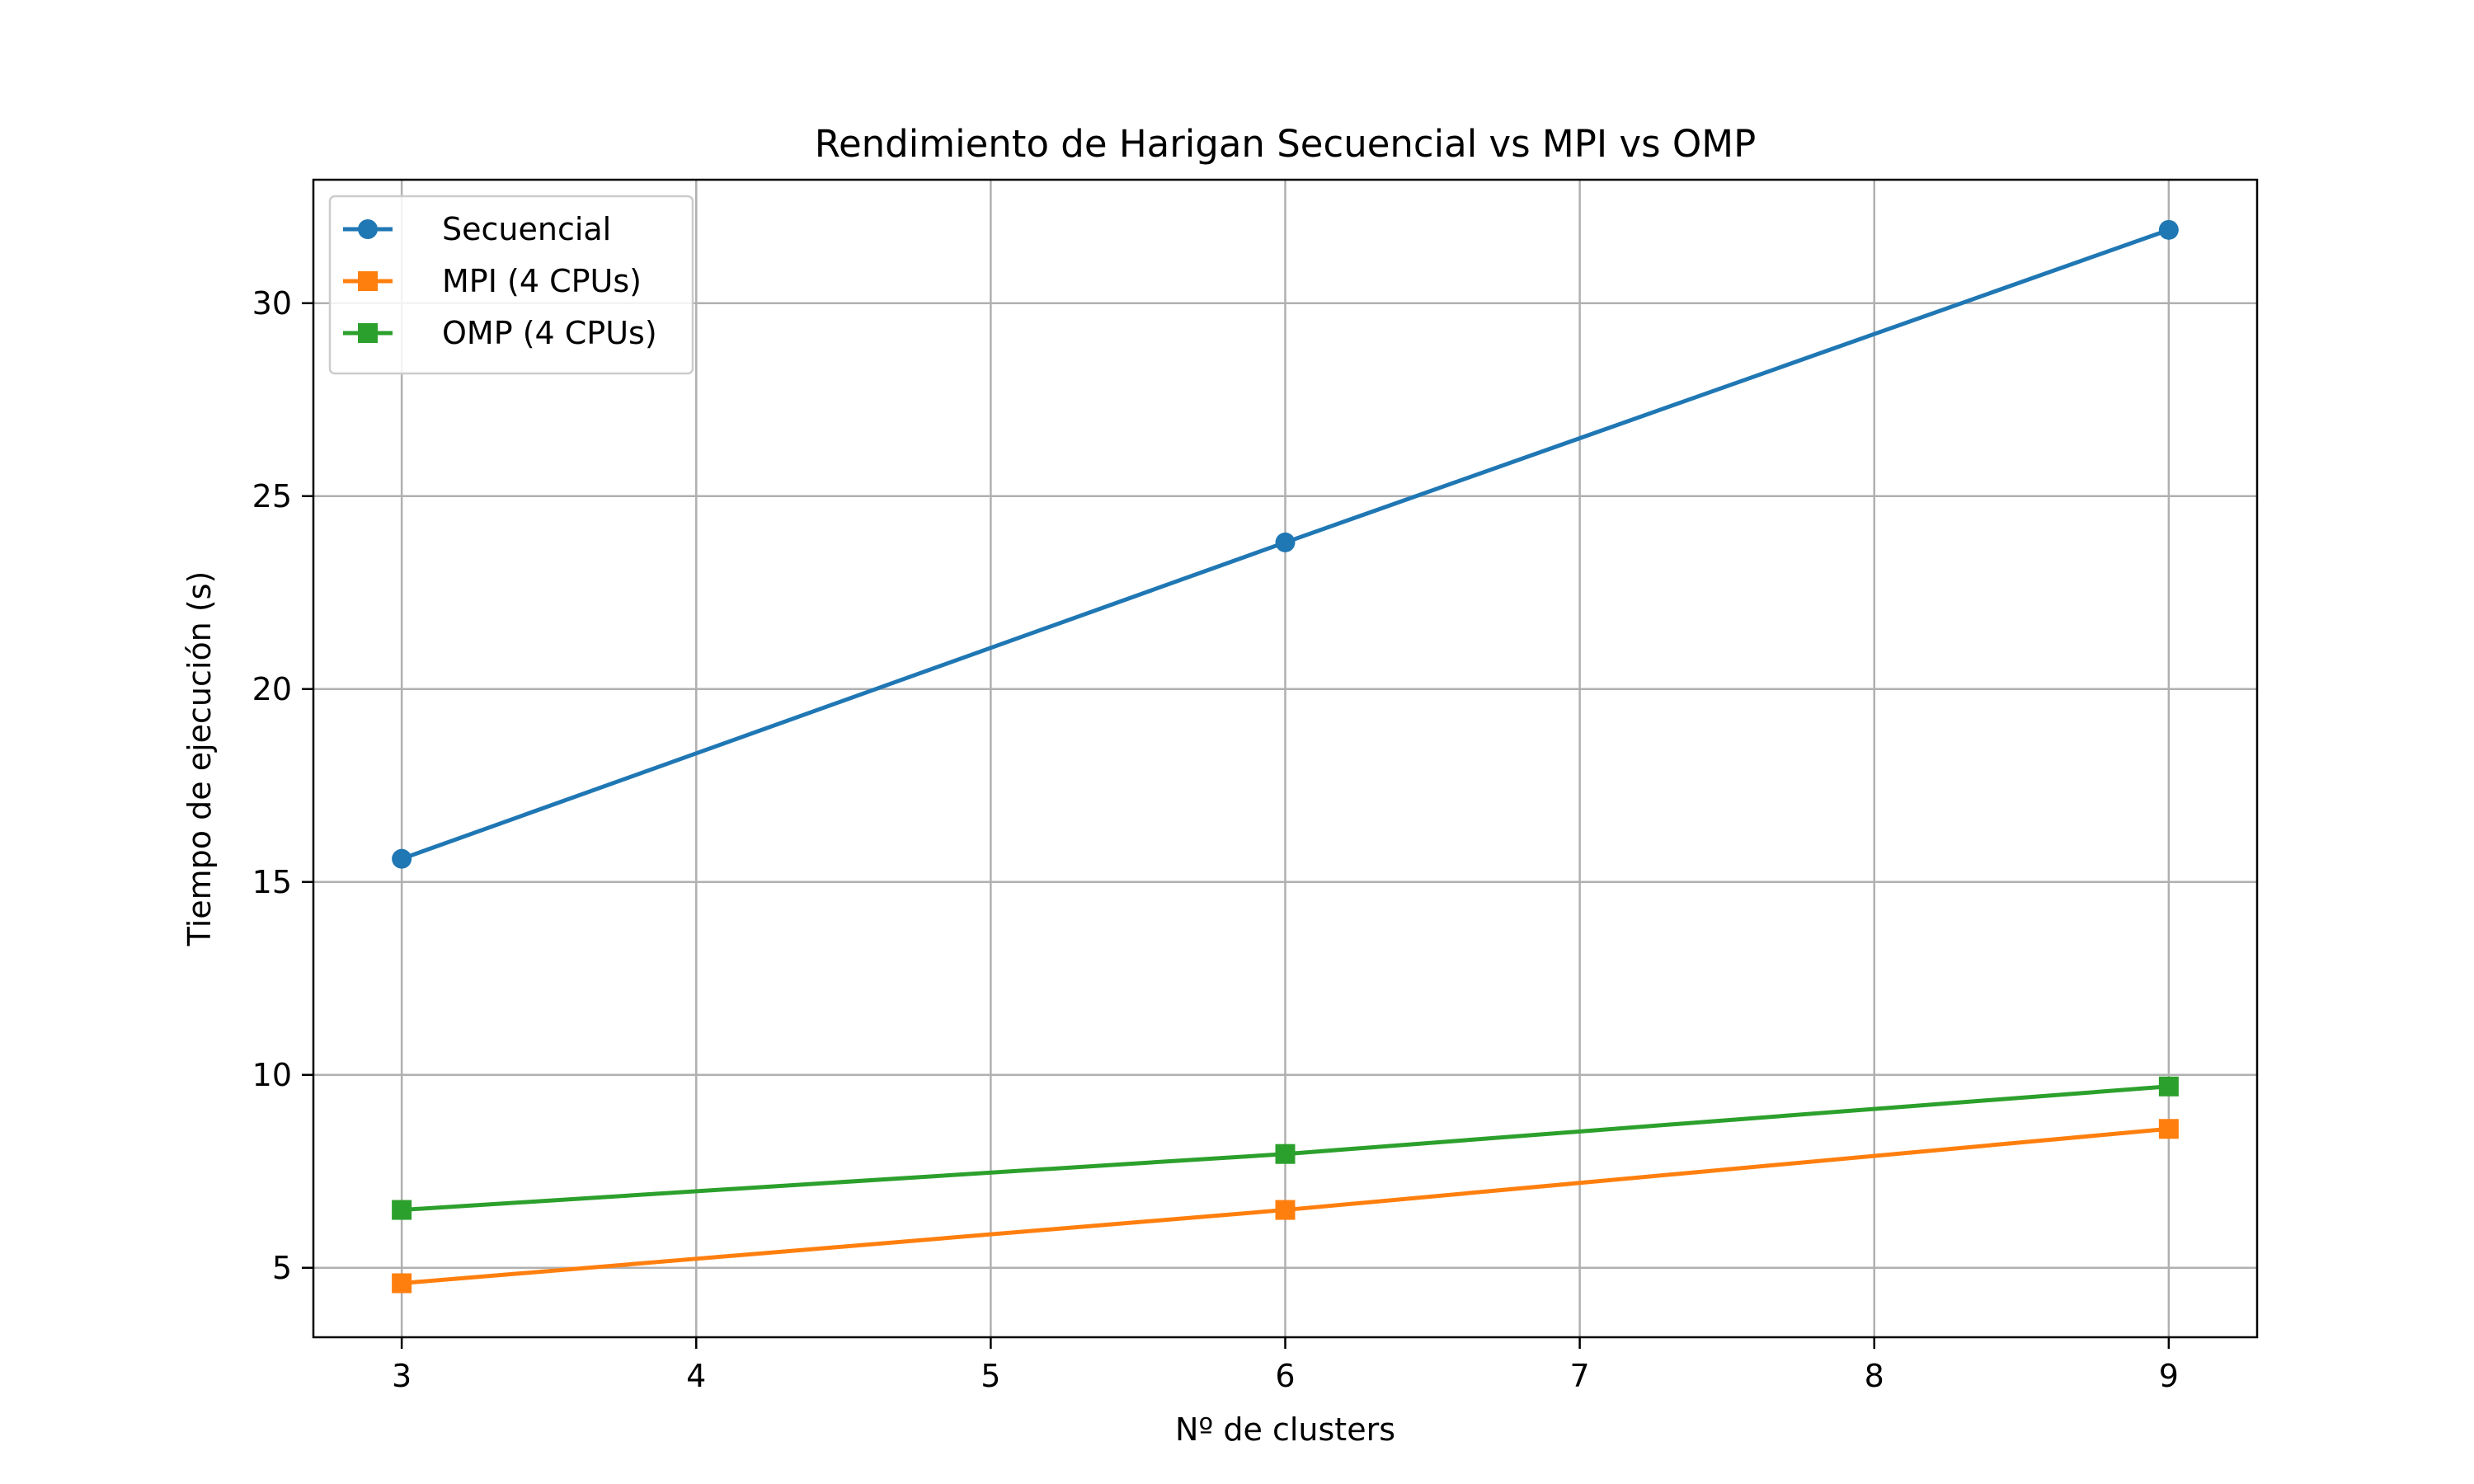  I want to click on x-tick-label: 7, so click(1580, 1376).